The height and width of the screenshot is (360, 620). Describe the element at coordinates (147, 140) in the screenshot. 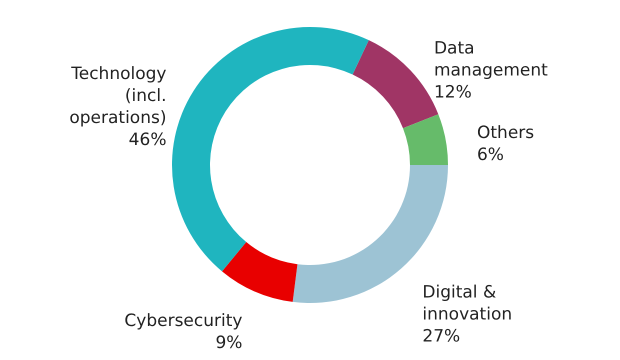

I see `data-label: 46%` at that location.